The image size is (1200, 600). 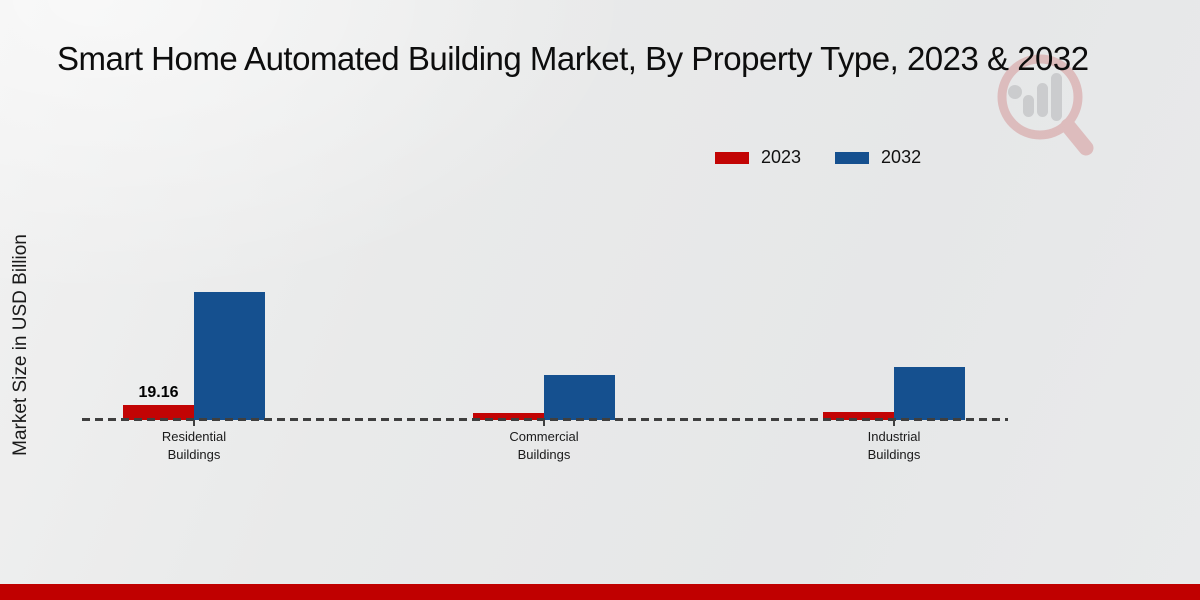 I want to click on legend-label-2023: 2023, so click(x=781, y=157).